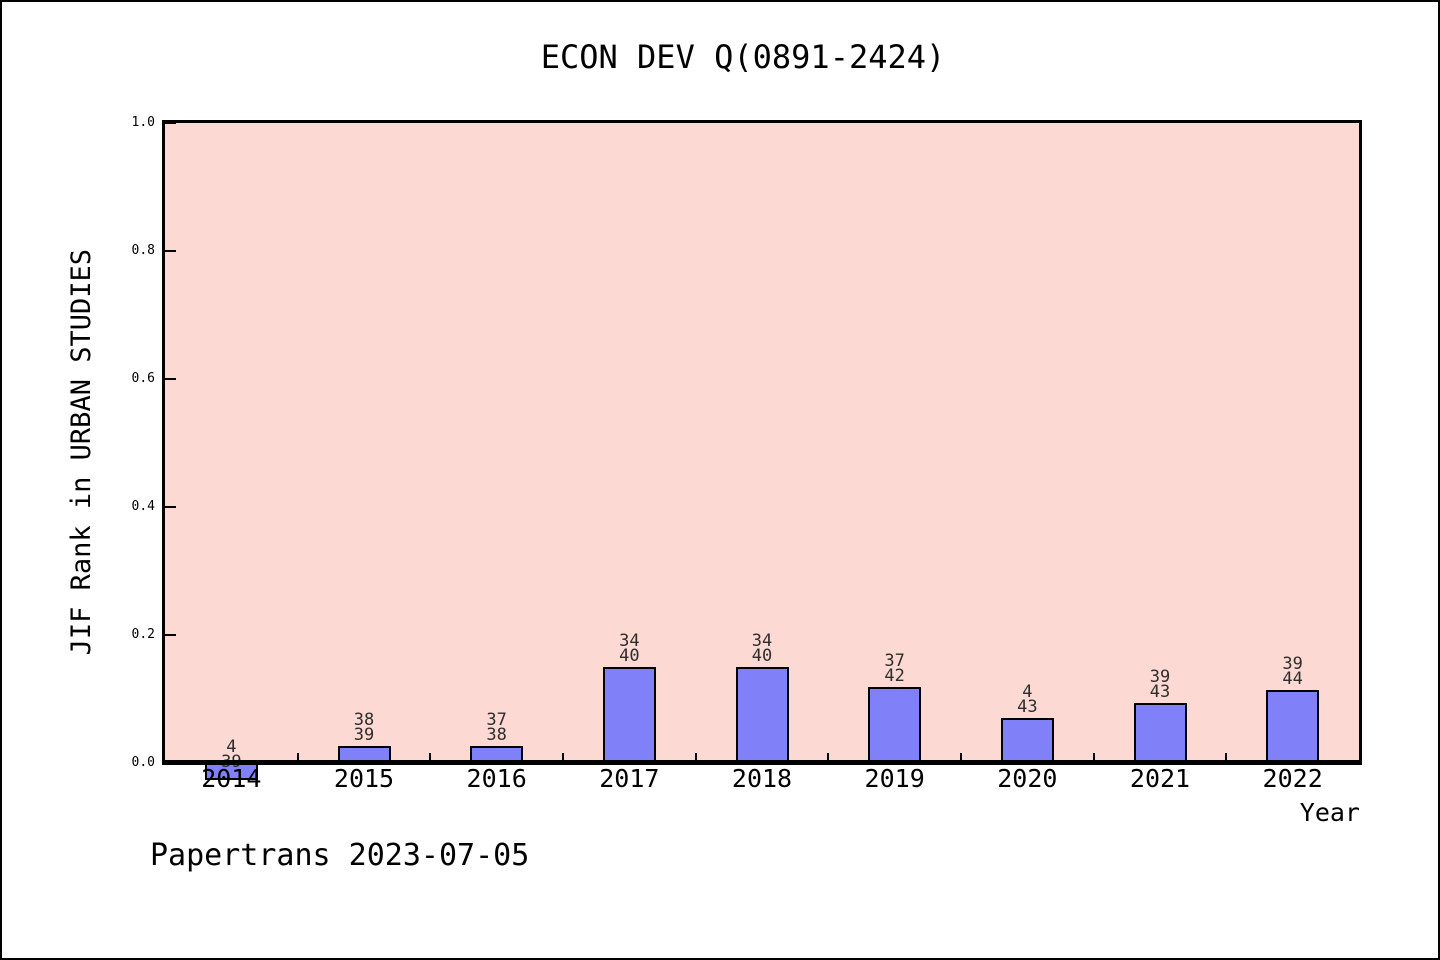 This screenshot has width=1440, height=960. What do you see at coordinates (231, 778) in the screenshot?
I see `x-tick-label-2014: 2014` at bounding box center [231, 778].